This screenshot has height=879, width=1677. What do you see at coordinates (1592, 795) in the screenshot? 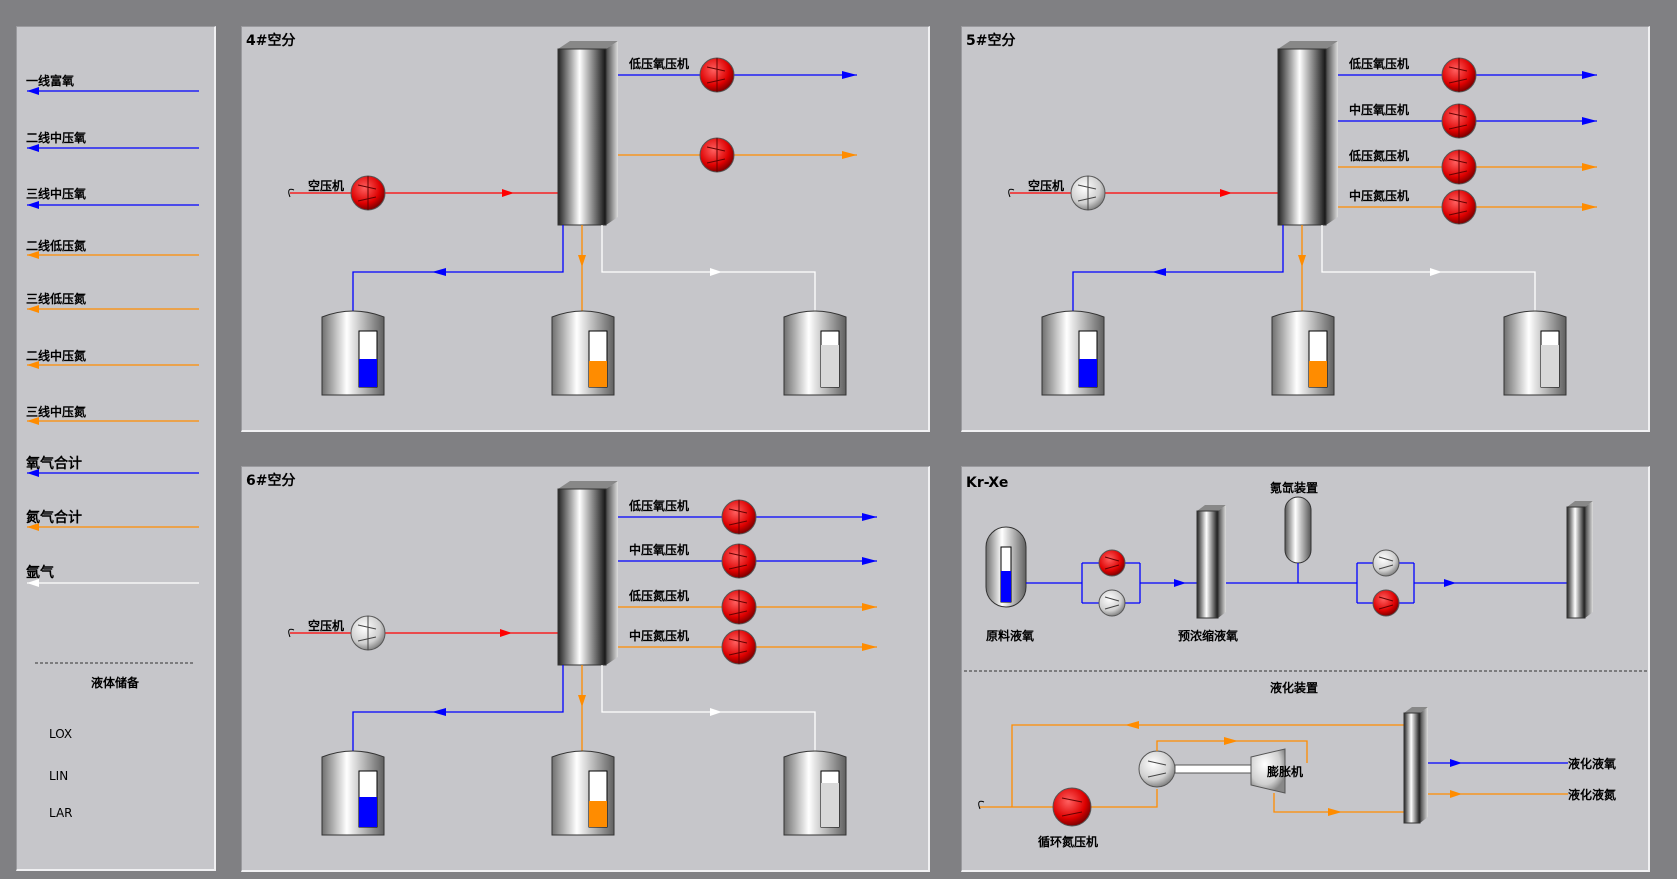
I see `liq-n2-label: 液化液氮` at bounding box center [1592, 795].